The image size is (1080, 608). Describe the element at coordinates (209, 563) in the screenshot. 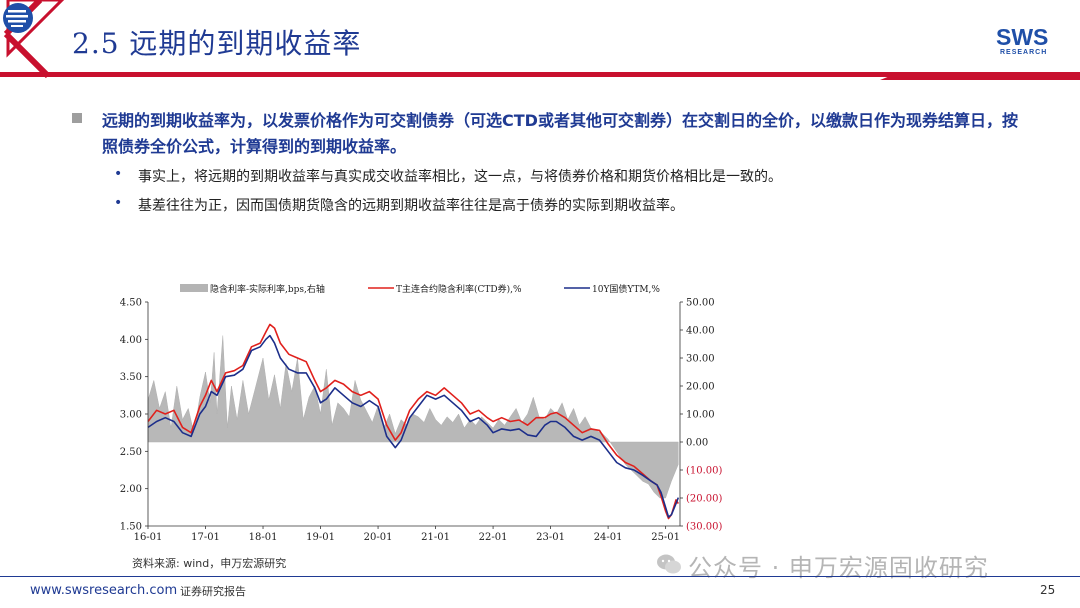

I see `source-note: 资料来源: wind，申万宏源研究` at that location.